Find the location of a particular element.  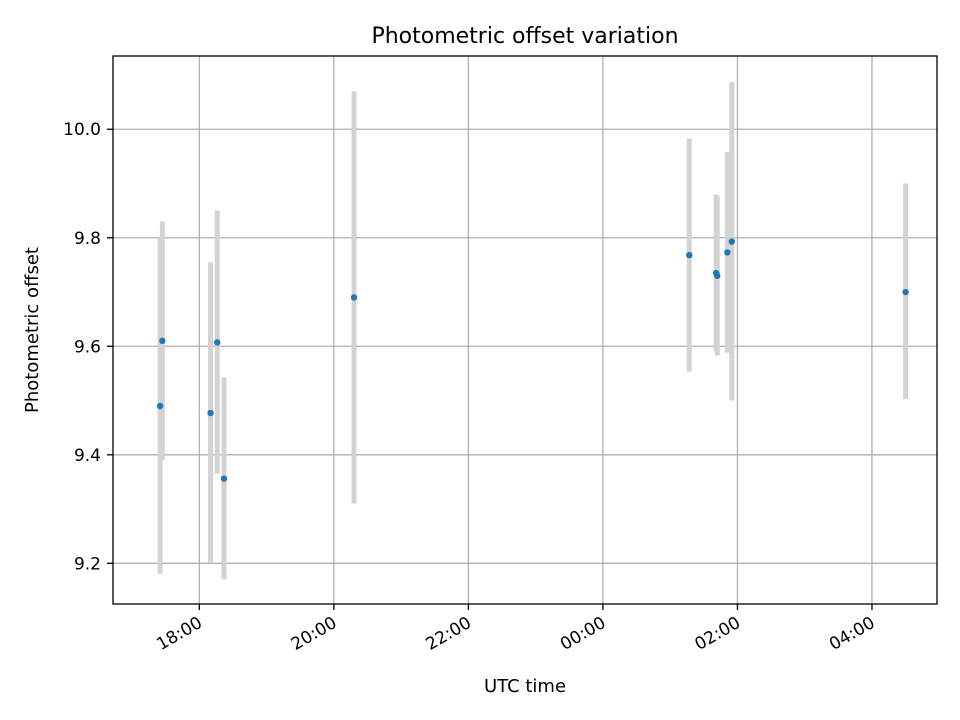

x-tick-label: 04:00 is located at coordinates (852, 634).